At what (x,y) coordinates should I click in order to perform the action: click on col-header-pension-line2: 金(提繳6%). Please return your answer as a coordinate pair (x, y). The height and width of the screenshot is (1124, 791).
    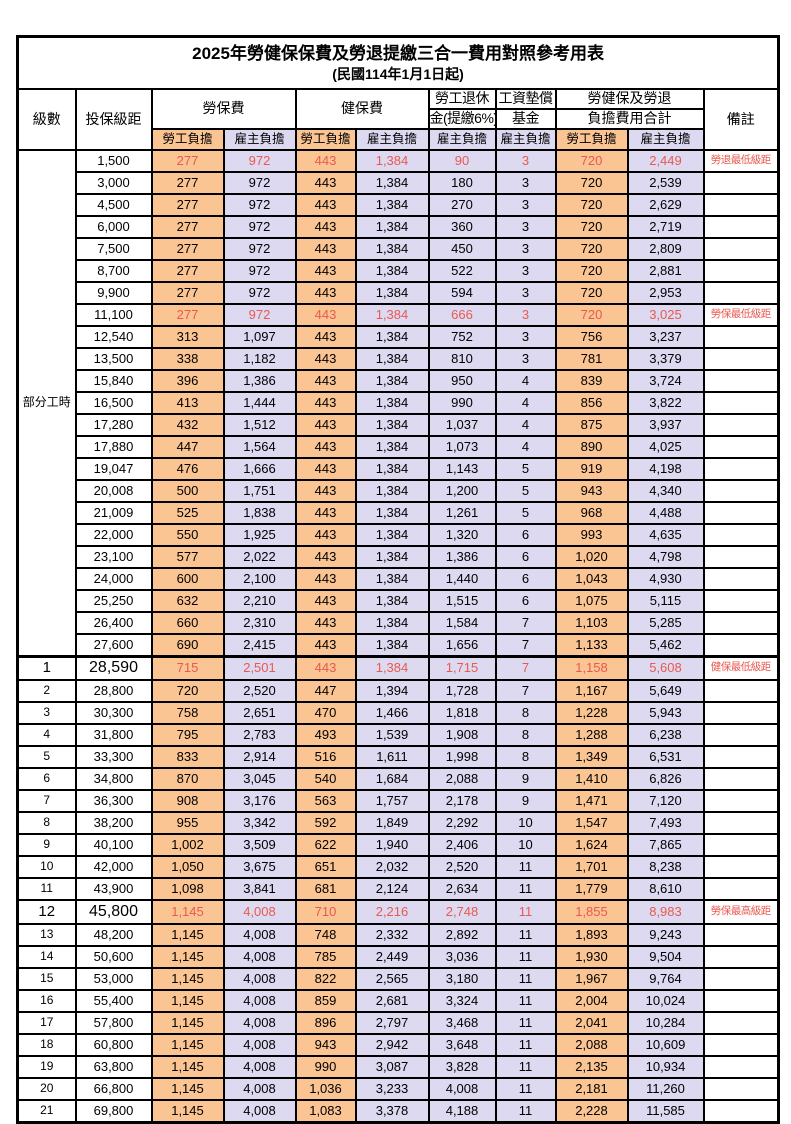
    Looking at the image, I should click on (462, 119).